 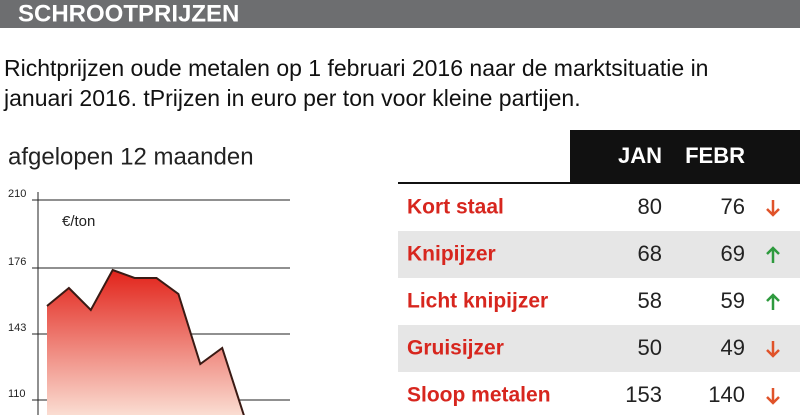 I want to click on cell: 59, so click(x=733, y=300).